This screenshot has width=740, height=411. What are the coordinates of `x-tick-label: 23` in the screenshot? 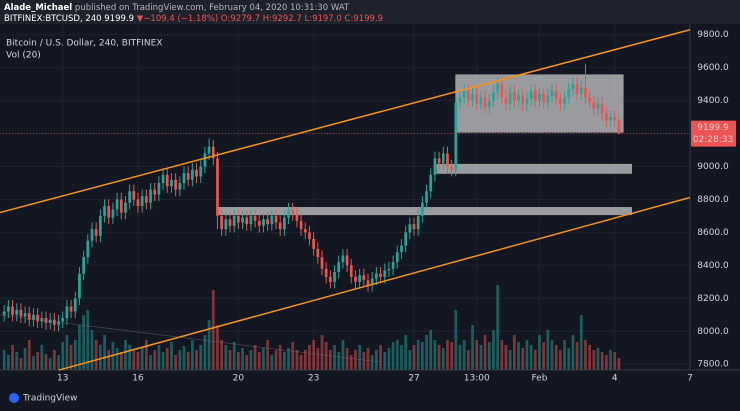 It's located at (313, 379).